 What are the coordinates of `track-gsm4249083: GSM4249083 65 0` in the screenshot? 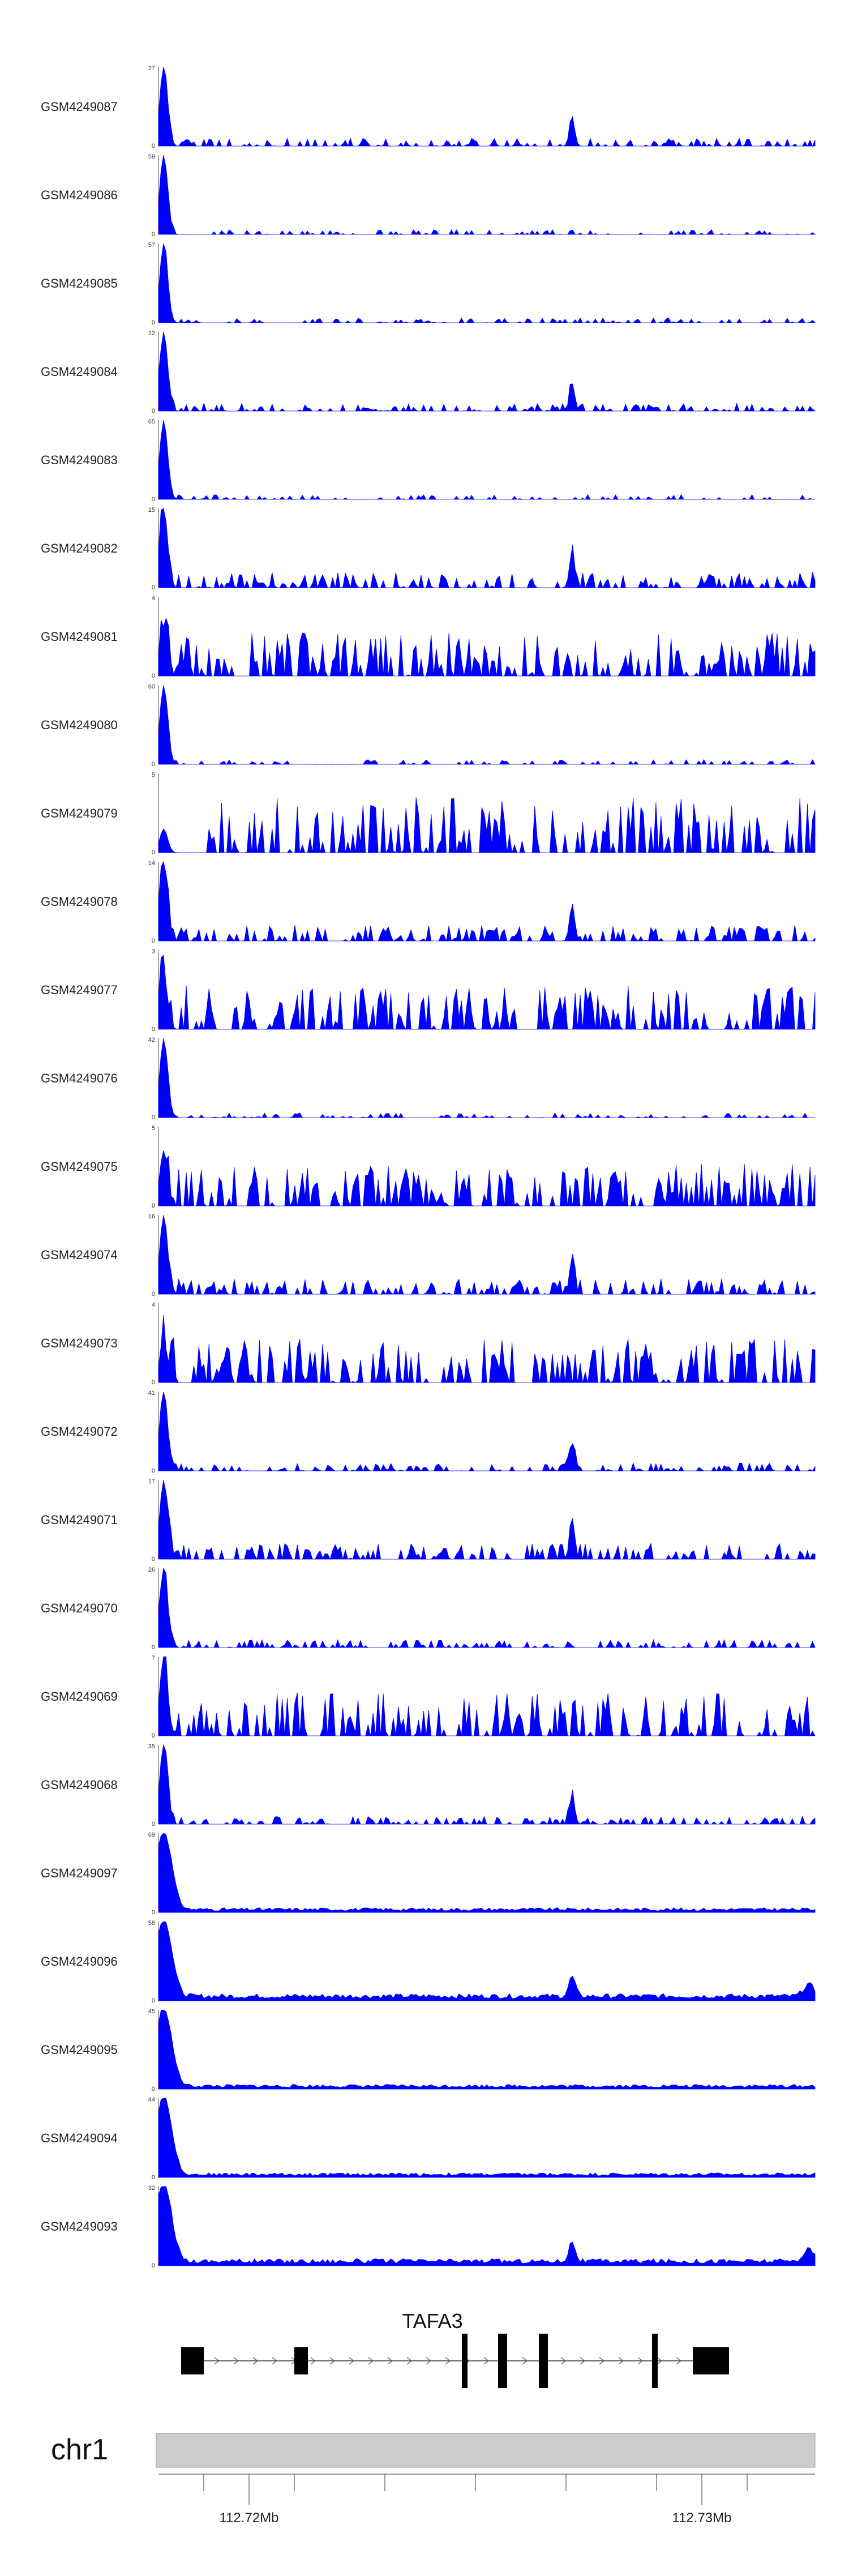 It's located at (428, 460).